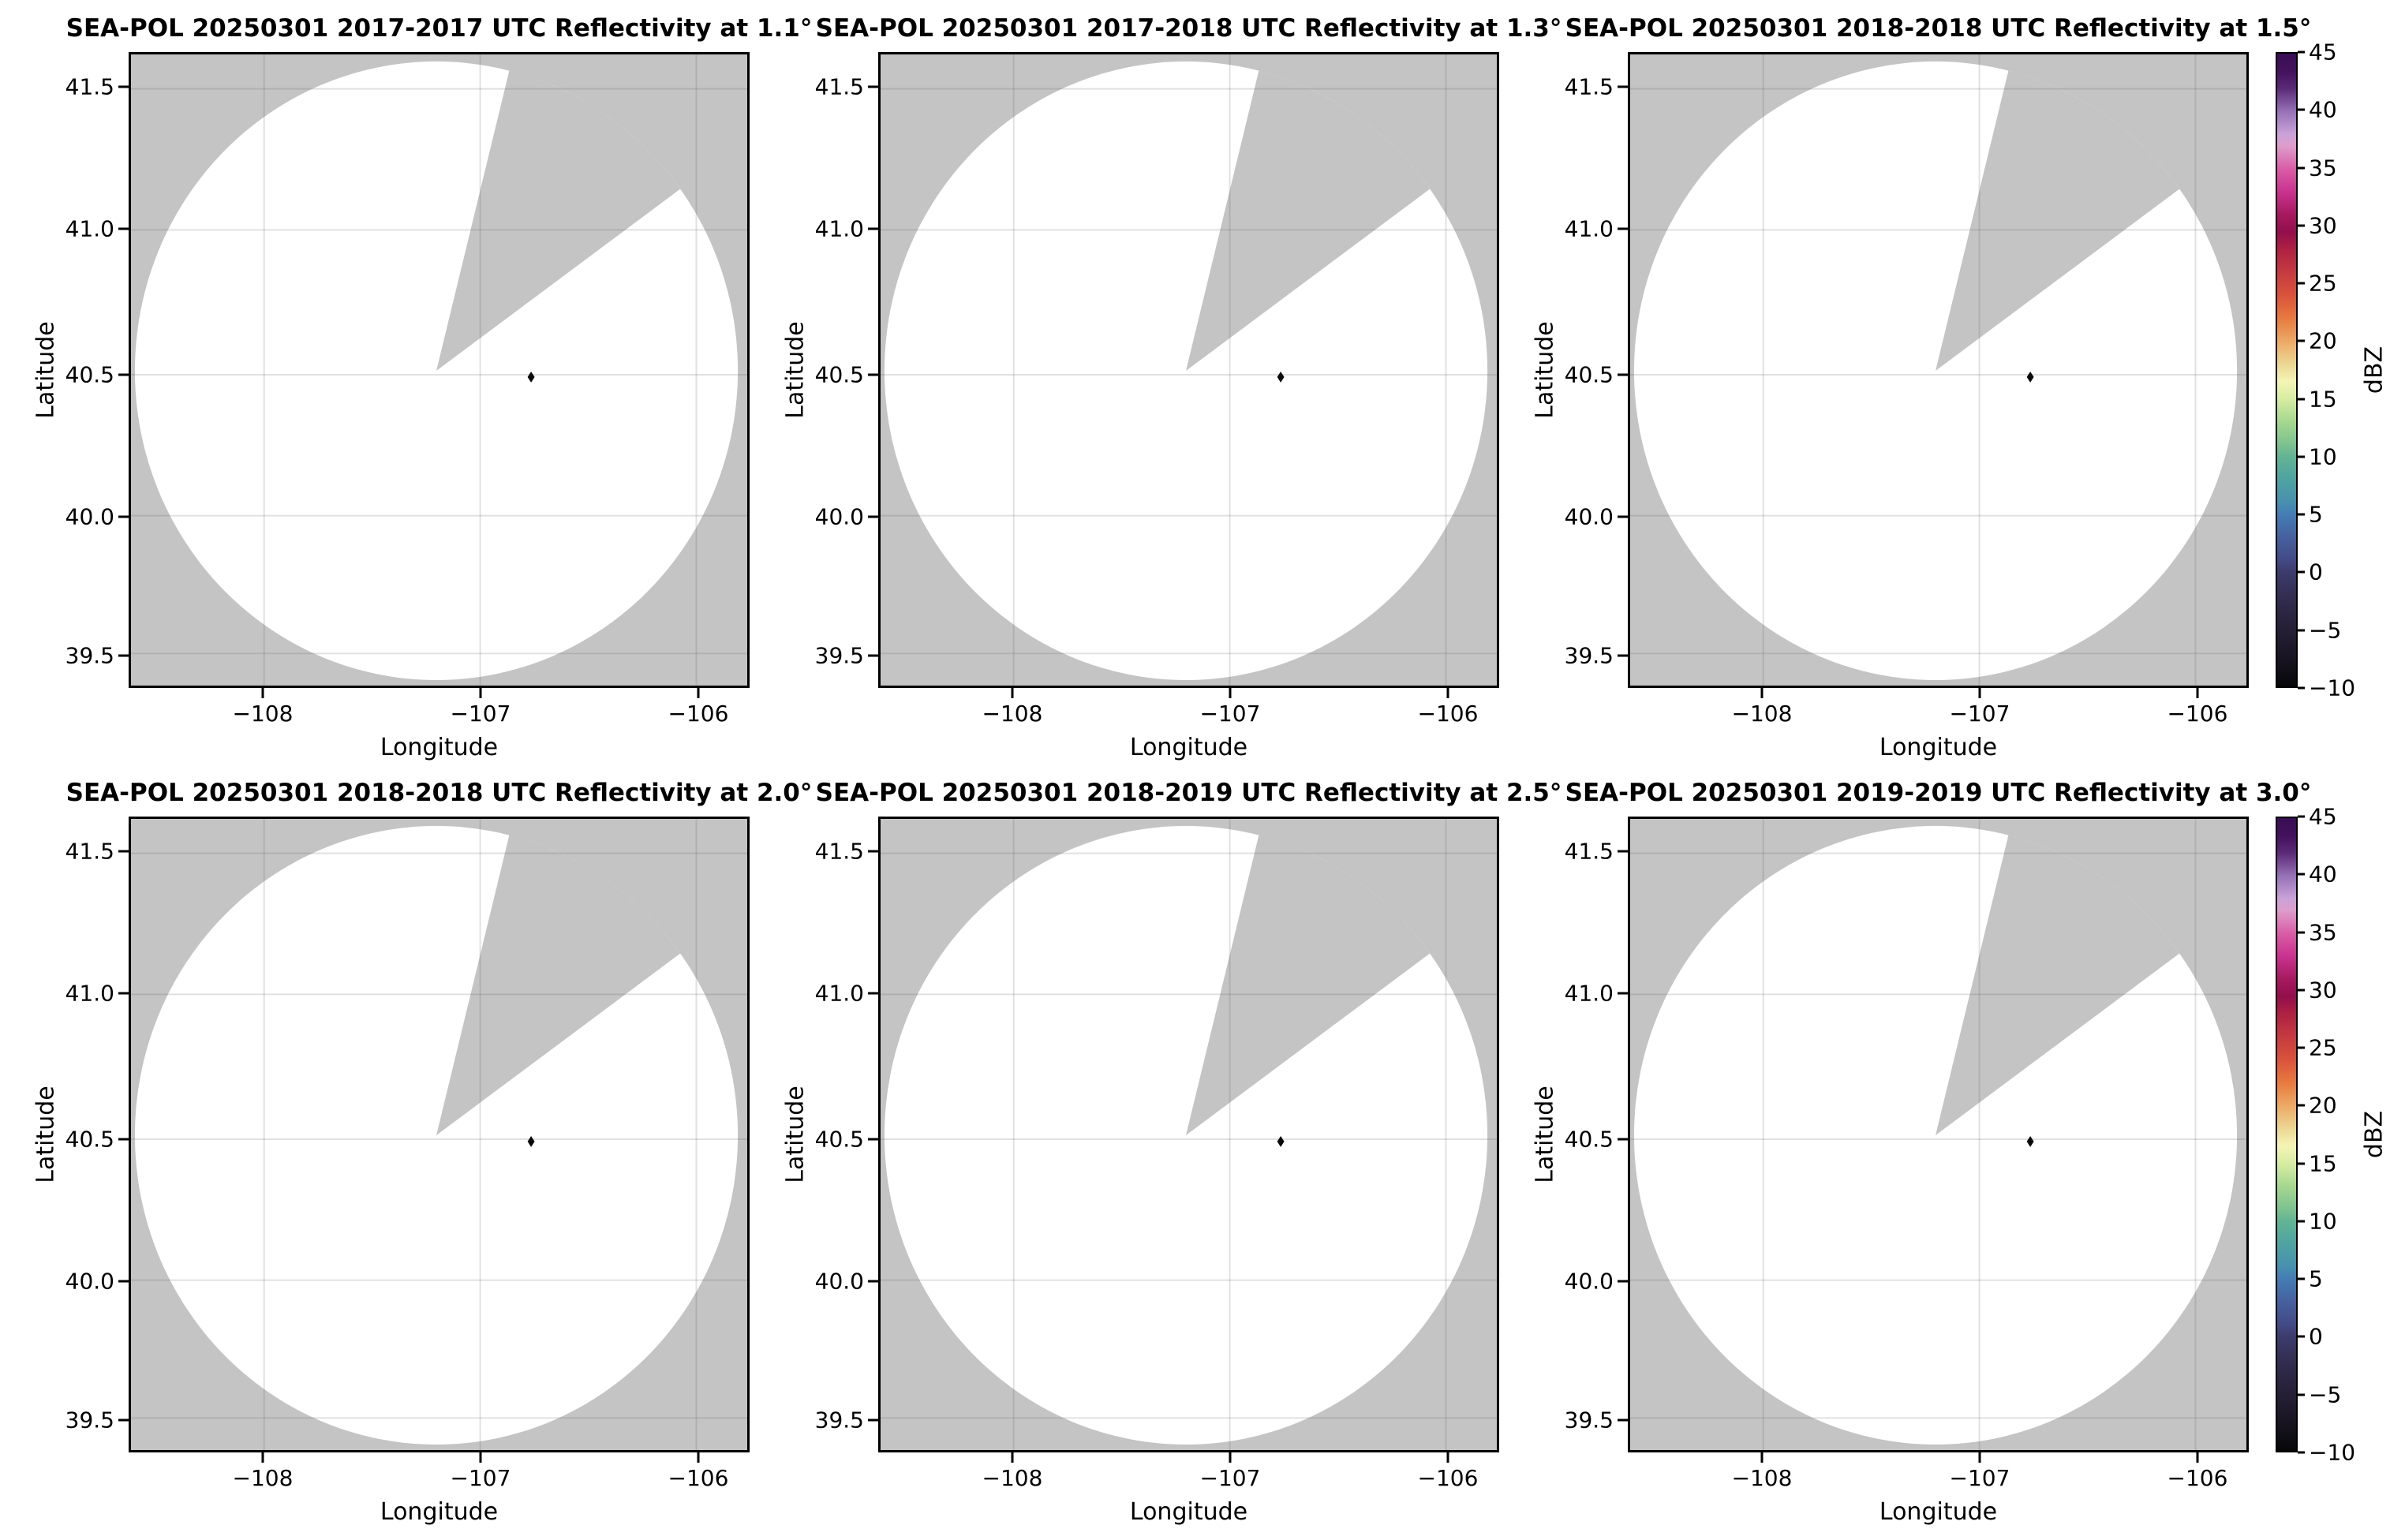 The height and width of the screenshot is (1540, 2405). What do you see at coordinates (2323, 225) in the screenshot?
I see `colorbar-tick-label: 30` at bounding box center [2323, 225].